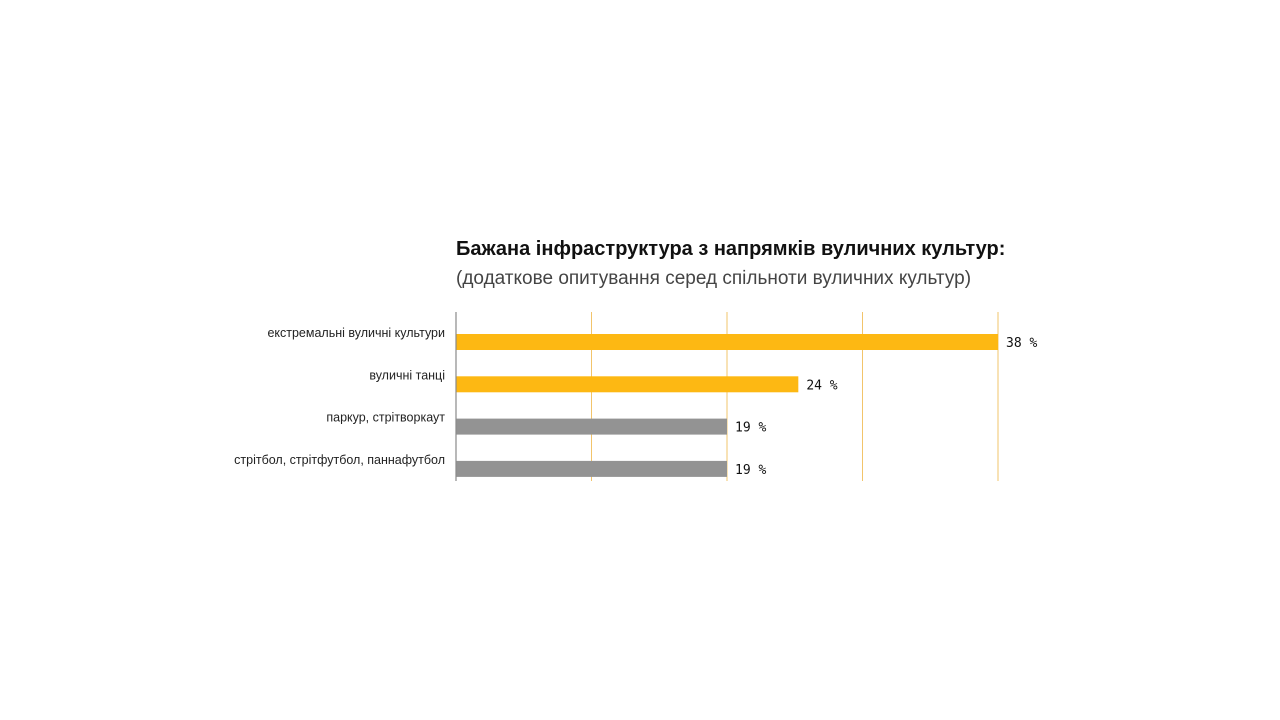 This screenshot has height=720, width=1280. I want to click on value-label: 38 %, so click(1021, 343).